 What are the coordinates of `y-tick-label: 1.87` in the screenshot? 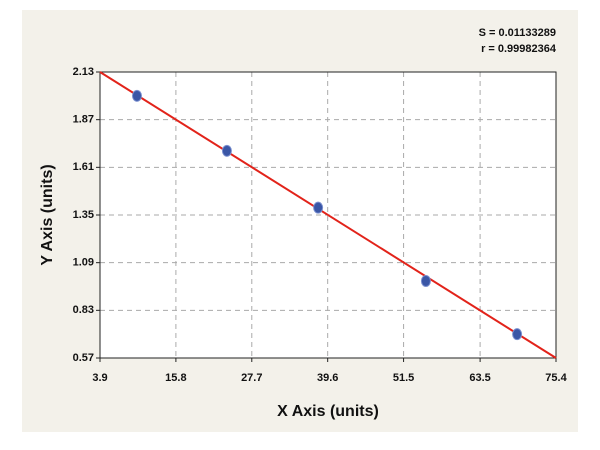 It's located at (83, 120).